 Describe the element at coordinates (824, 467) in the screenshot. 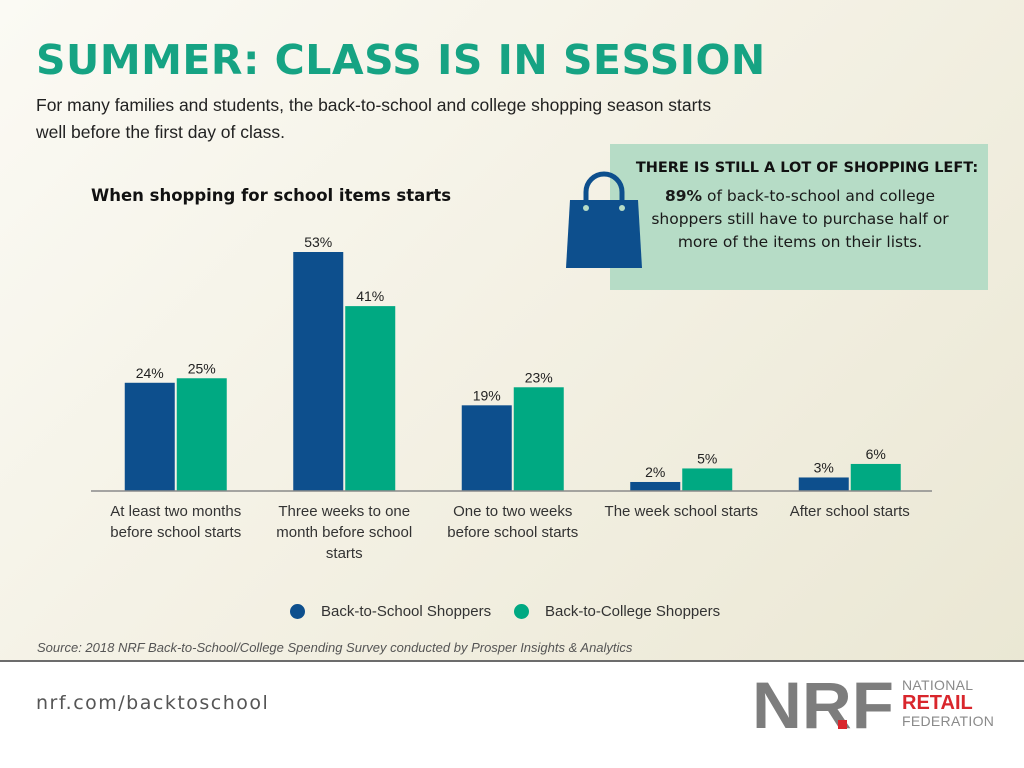

I see `data-label-school-4: 3%` at that location.